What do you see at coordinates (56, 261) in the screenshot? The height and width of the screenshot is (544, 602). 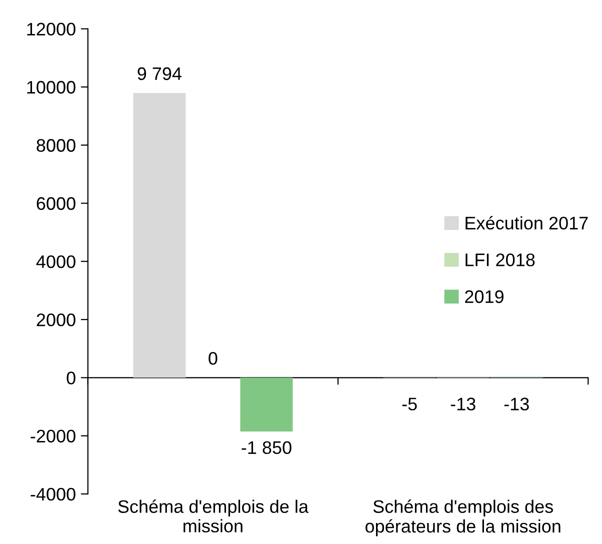 I see `y-tick-label: 4000` at bounding box center [56, 261].